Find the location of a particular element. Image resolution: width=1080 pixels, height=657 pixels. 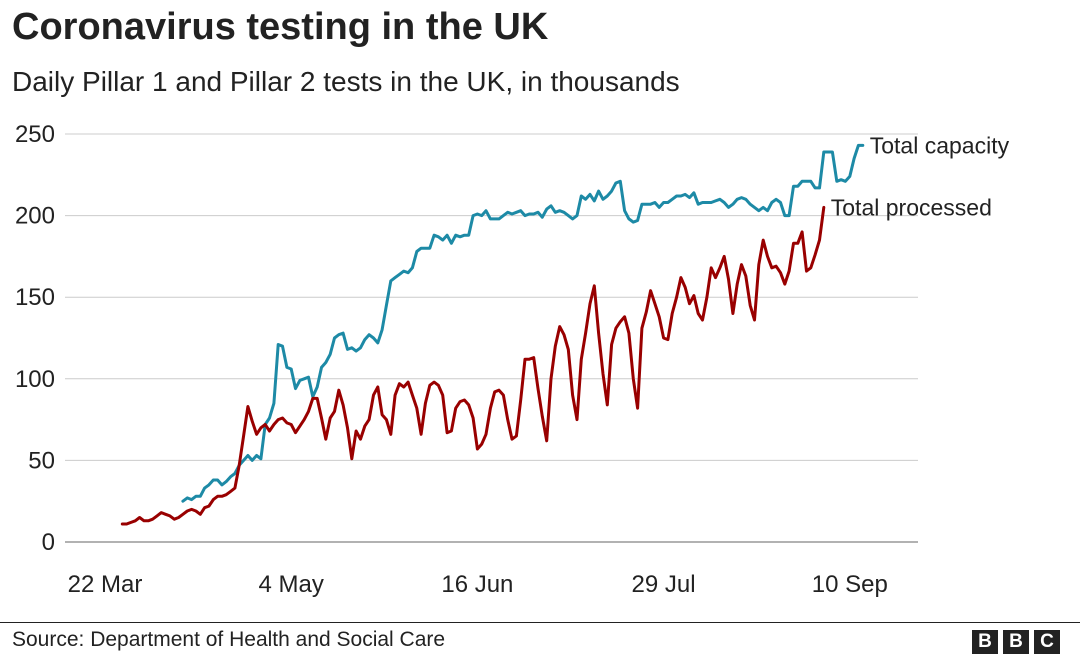

series-label: Total capacity is located at coordinates (940, 145).